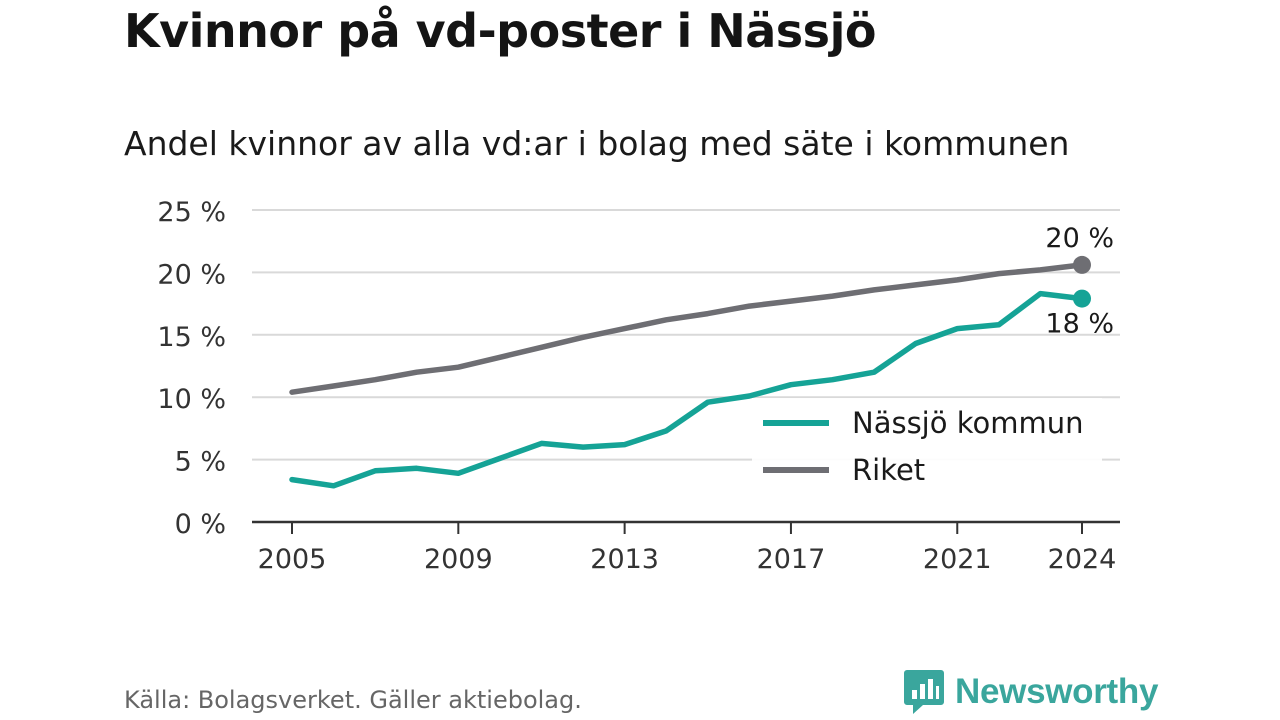 The height and width of the screenshot is (720, 1280). What do you see at coordinates (353, 700) in the screenshot?
I see `source-note: Källa: Bolagsverket. Gäller aktiebolag.` at bounding box center [353, 700].